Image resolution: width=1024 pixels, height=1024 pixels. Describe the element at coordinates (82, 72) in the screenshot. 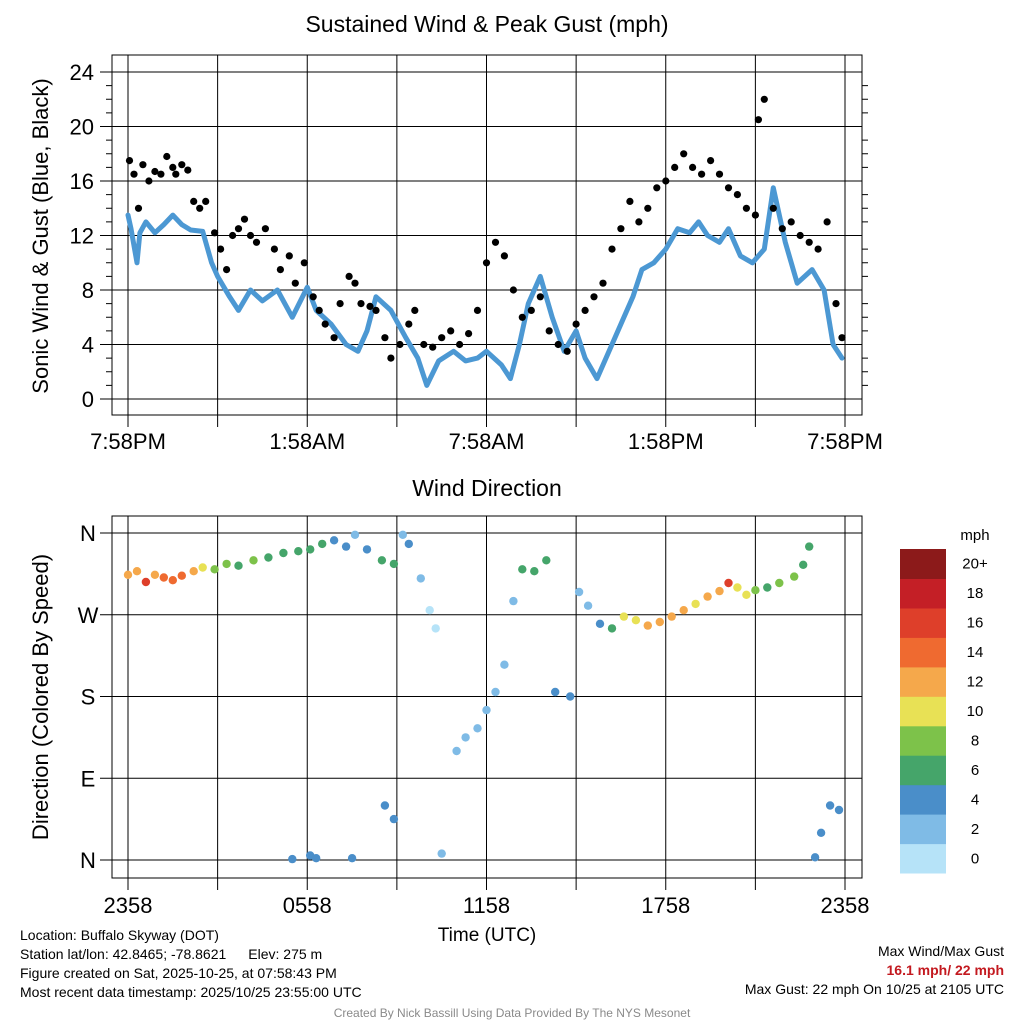

I see `top-y-tick-label: 24` at that location.